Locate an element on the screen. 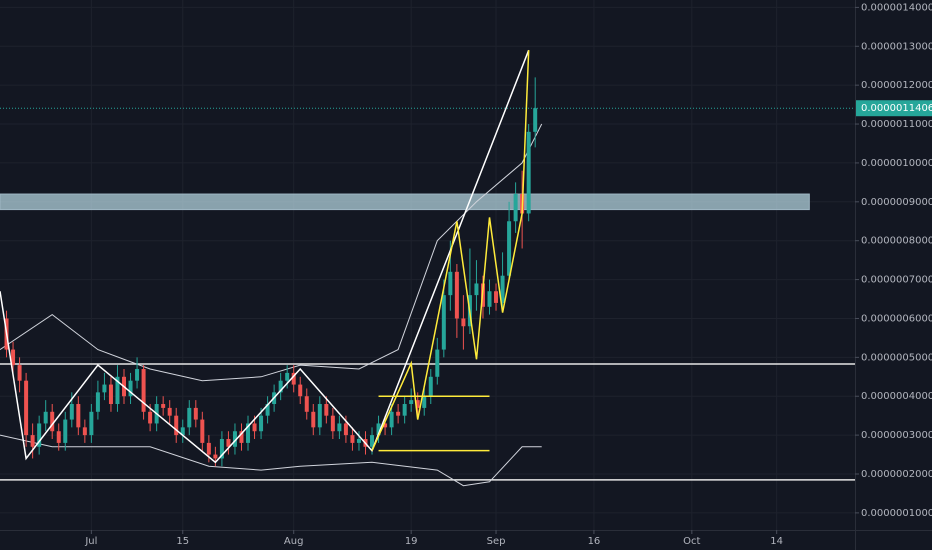  x-tick-label: Jul is located at coordinates (90, 541).